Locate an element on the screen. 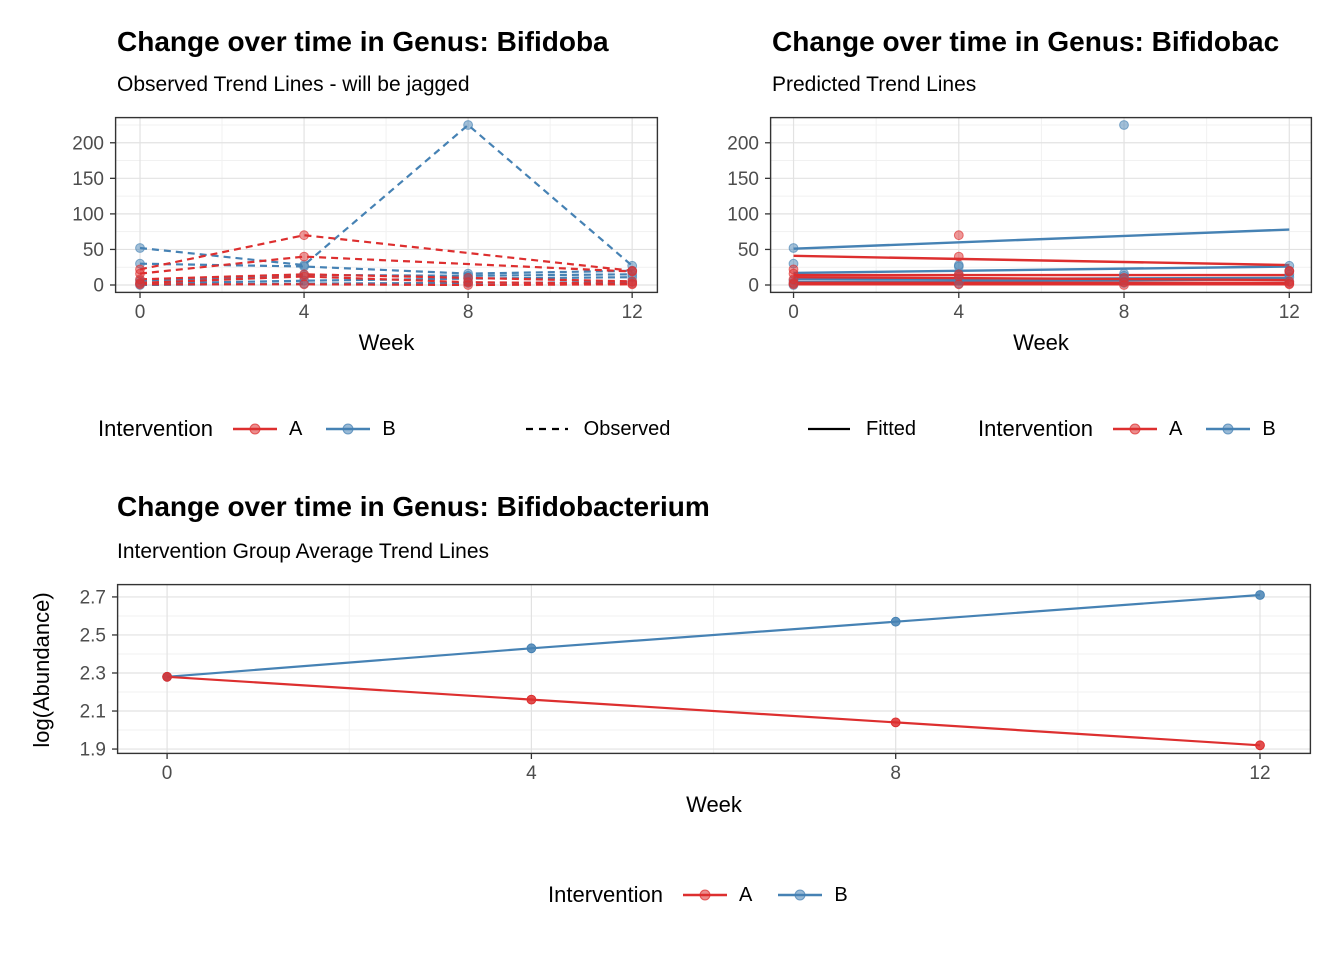  y-tick-label: 1.9 is located at coordinates (93, 750).